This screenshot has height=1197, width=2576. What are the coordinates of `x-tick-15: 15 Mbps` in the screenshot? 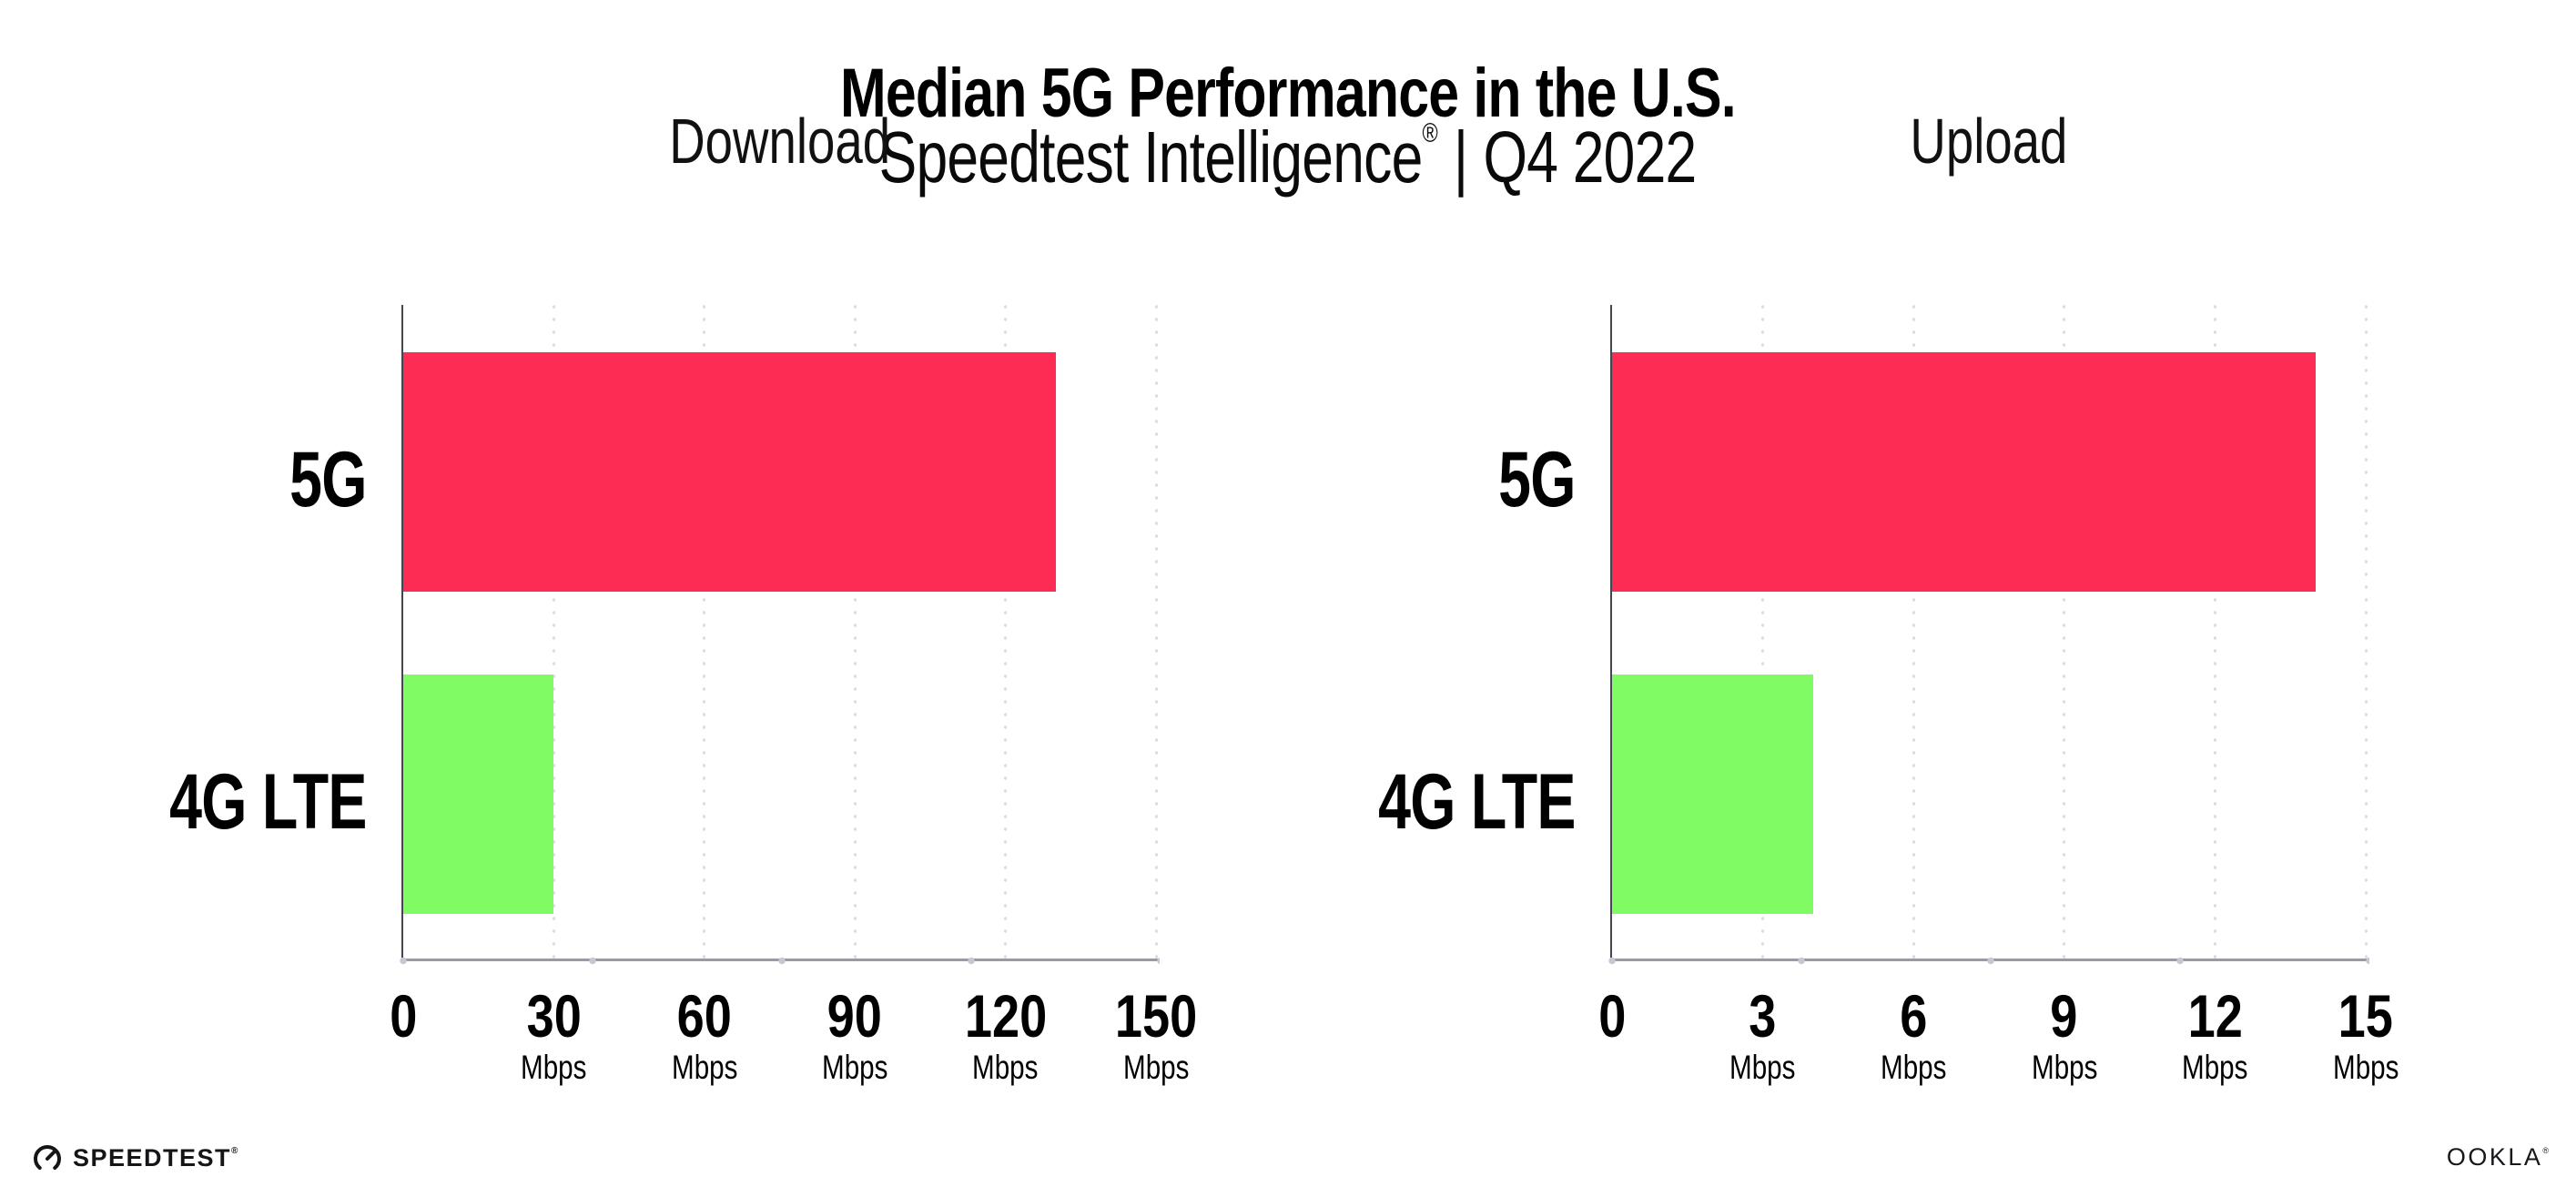 It's located at (2365, 1035).